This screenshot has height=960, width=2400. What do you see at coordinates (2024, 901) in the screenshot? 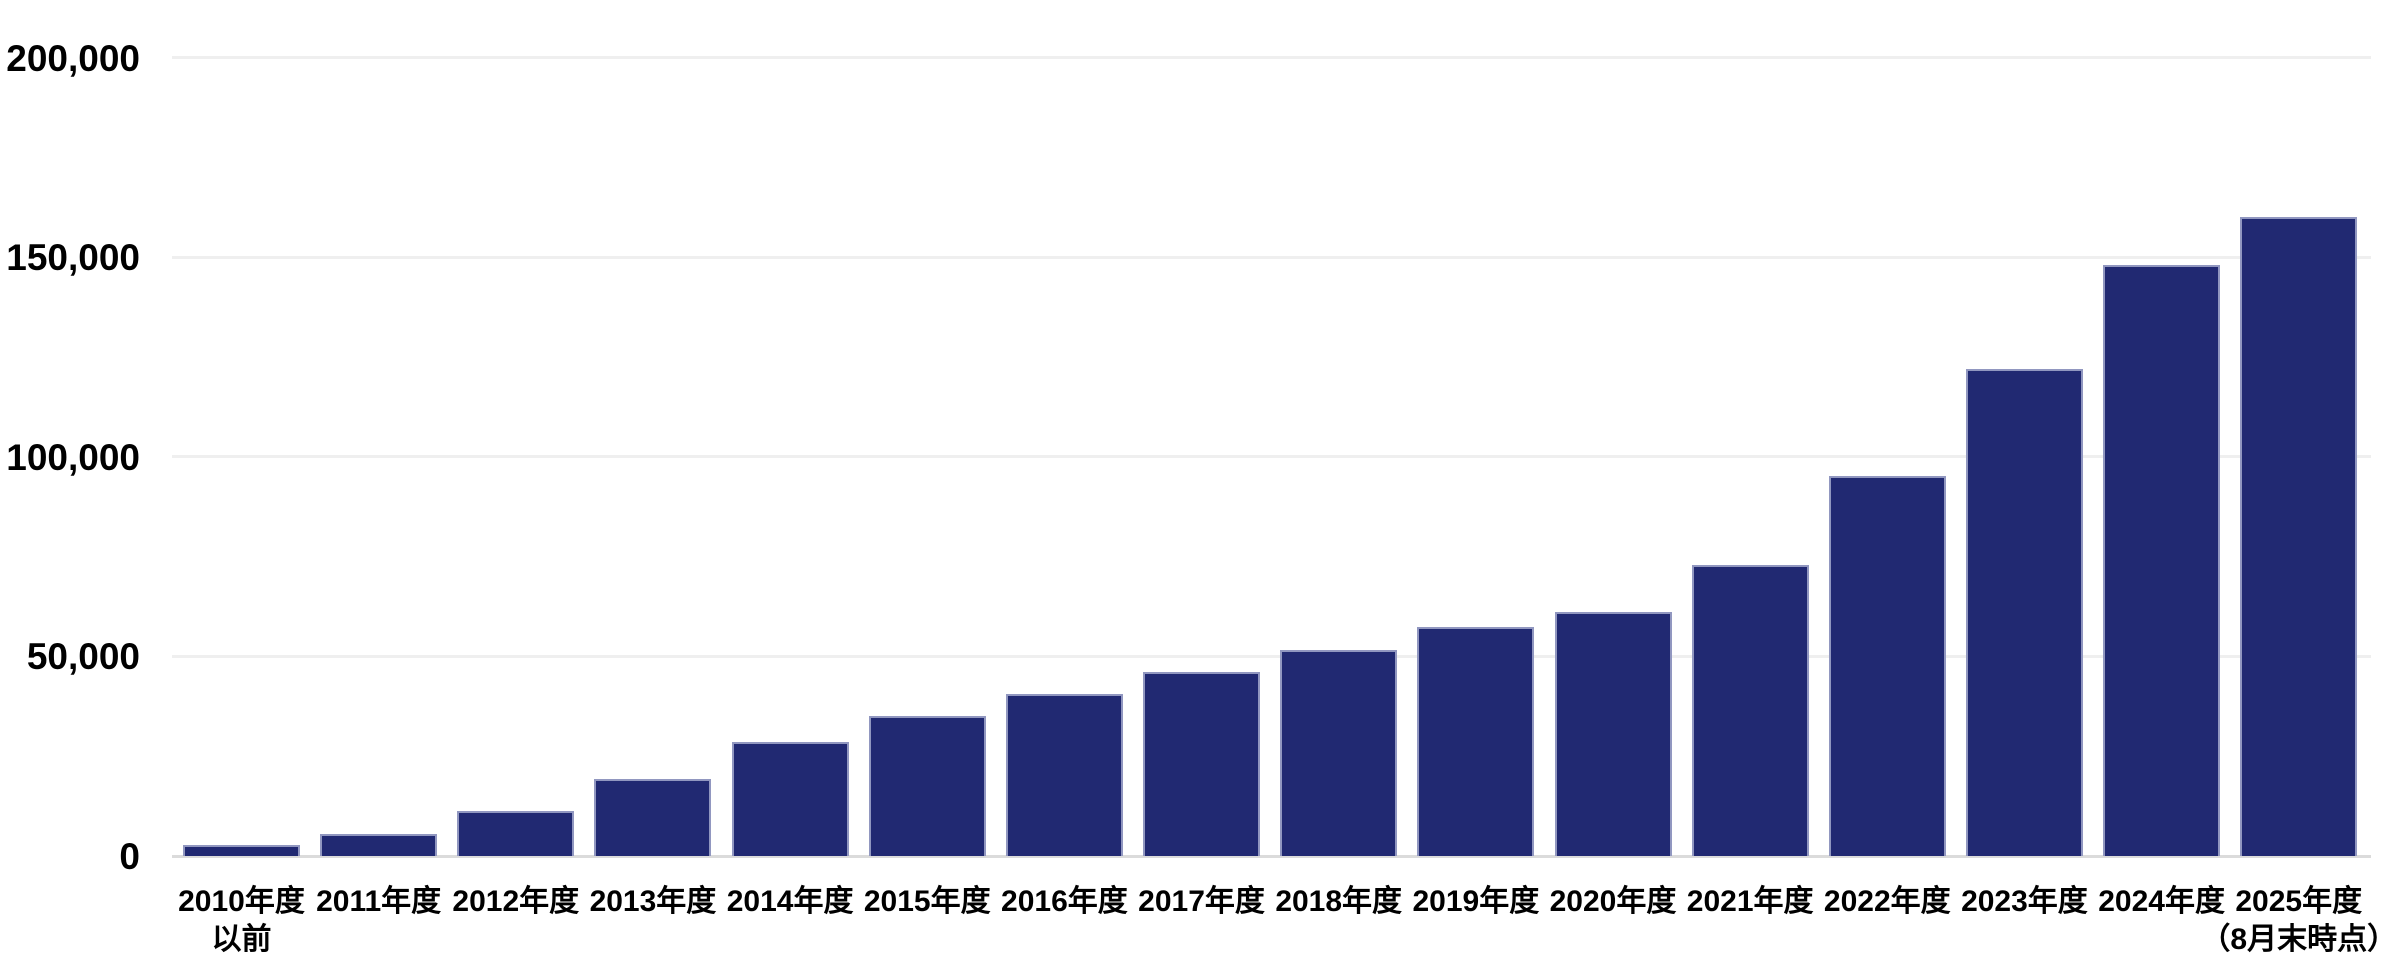
I see `x-axis-tick-label: 2023年度` at bounding box center [2024, 901].